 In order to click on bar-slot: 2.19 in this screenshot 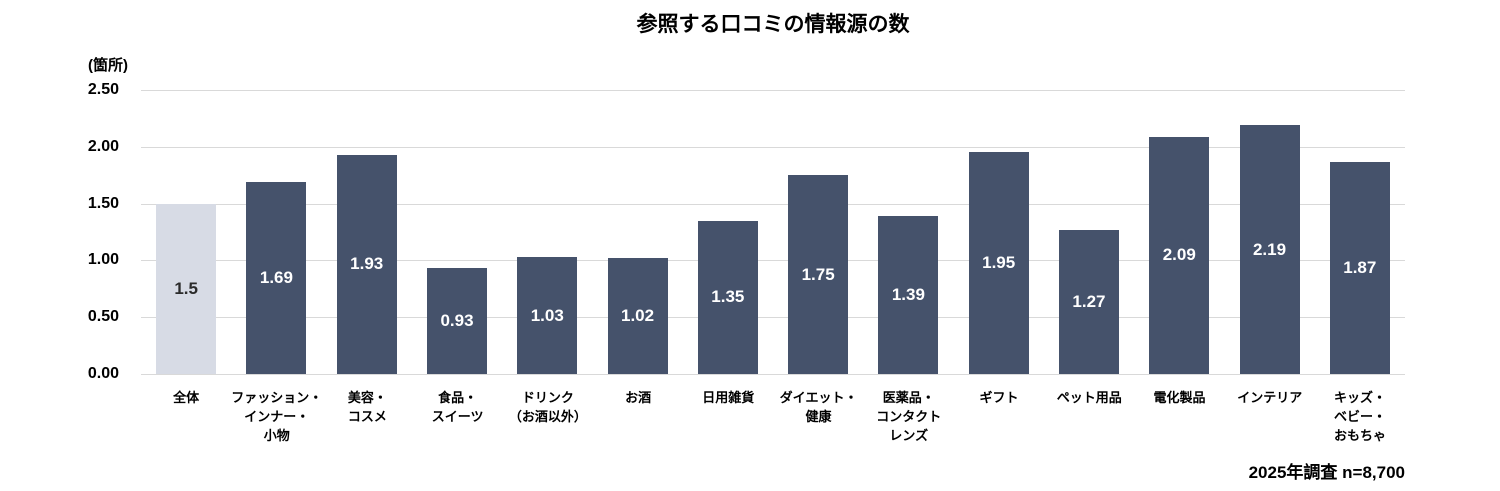, I will do `click(1269, 232)`.